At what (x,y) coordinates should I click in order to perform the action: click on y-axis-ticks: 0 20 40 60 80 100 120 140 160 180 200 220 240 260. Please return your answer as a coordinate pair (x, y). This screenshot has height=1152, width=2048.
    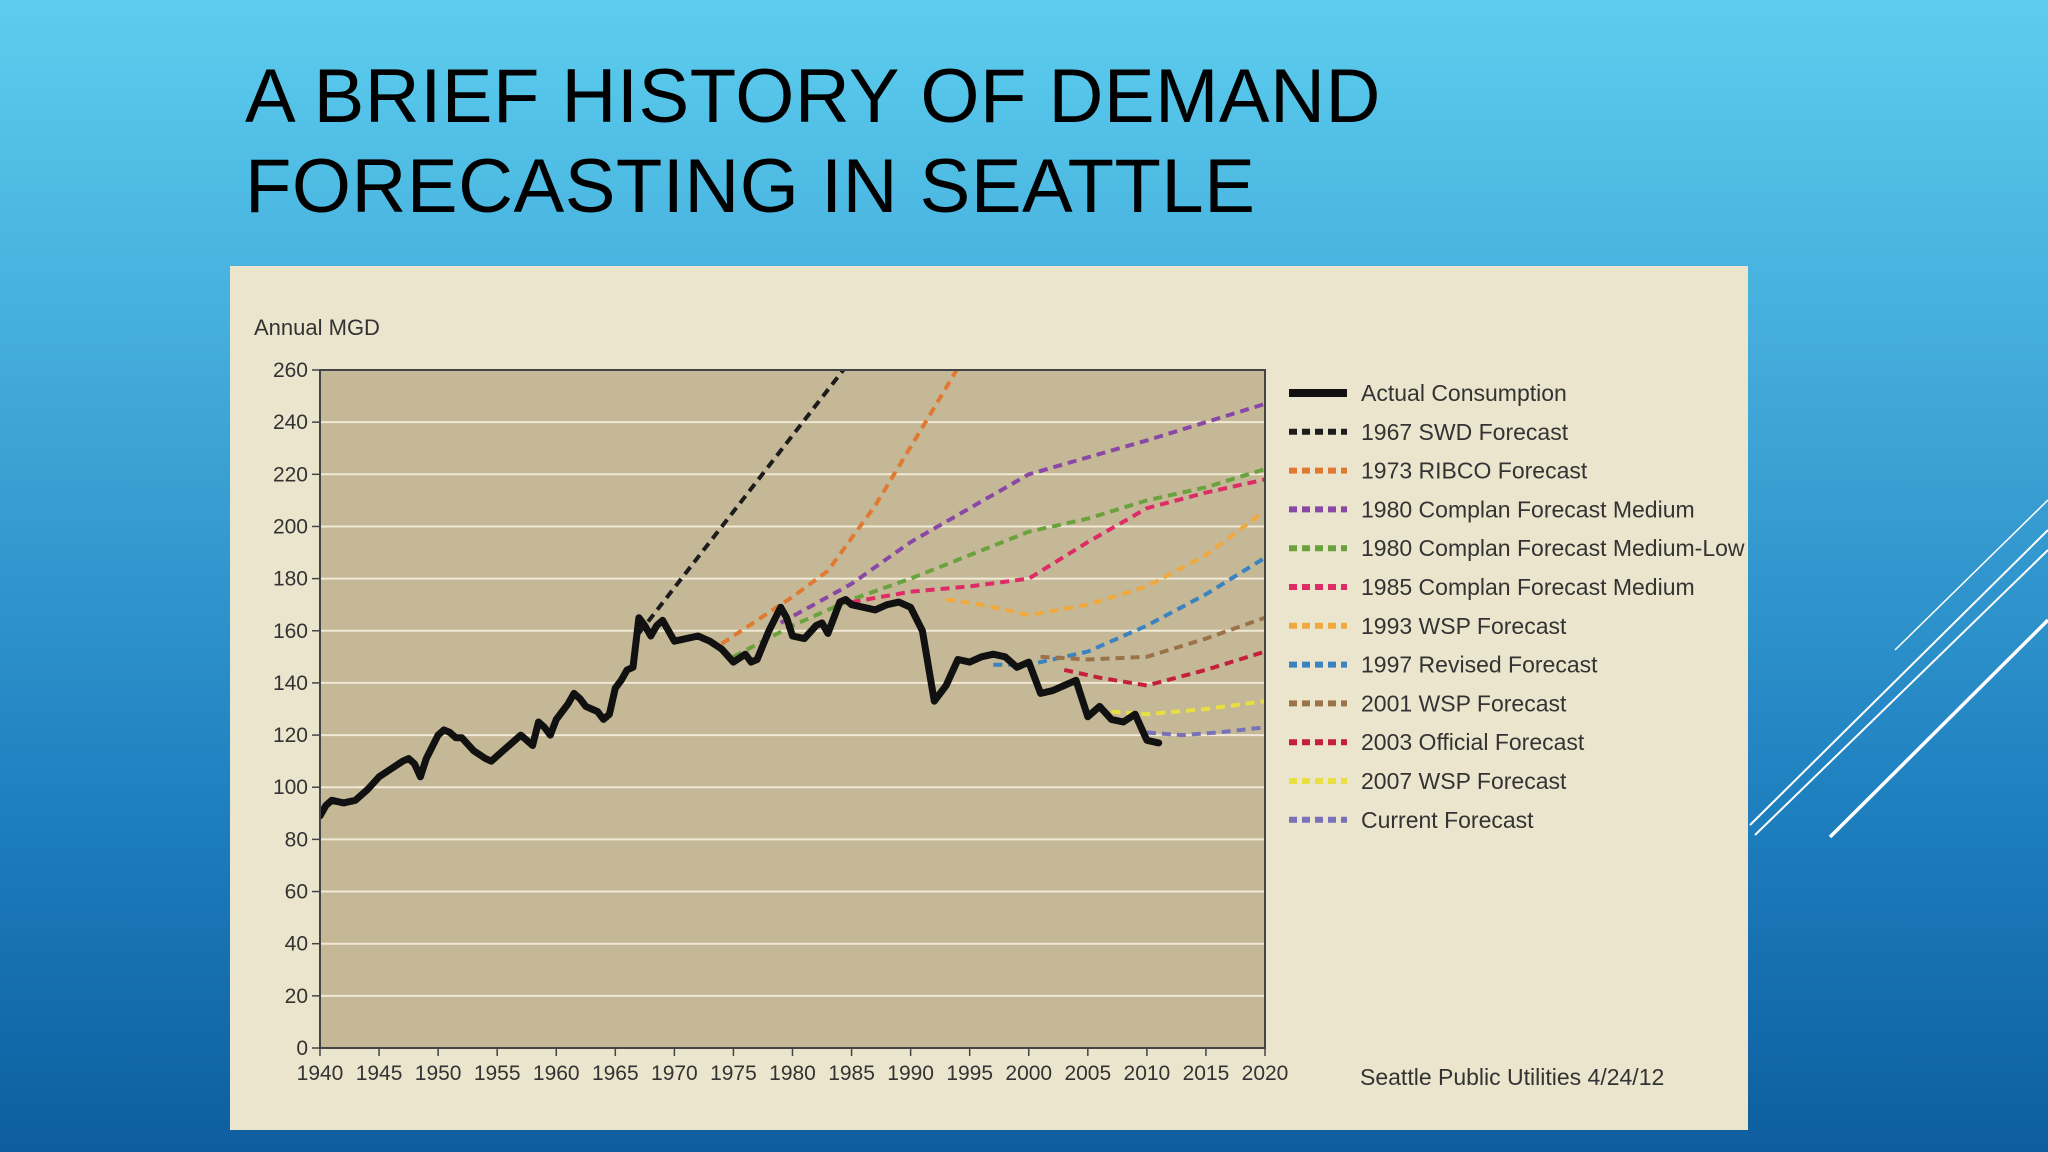
    Looking at the image, I should click on (296, 709).